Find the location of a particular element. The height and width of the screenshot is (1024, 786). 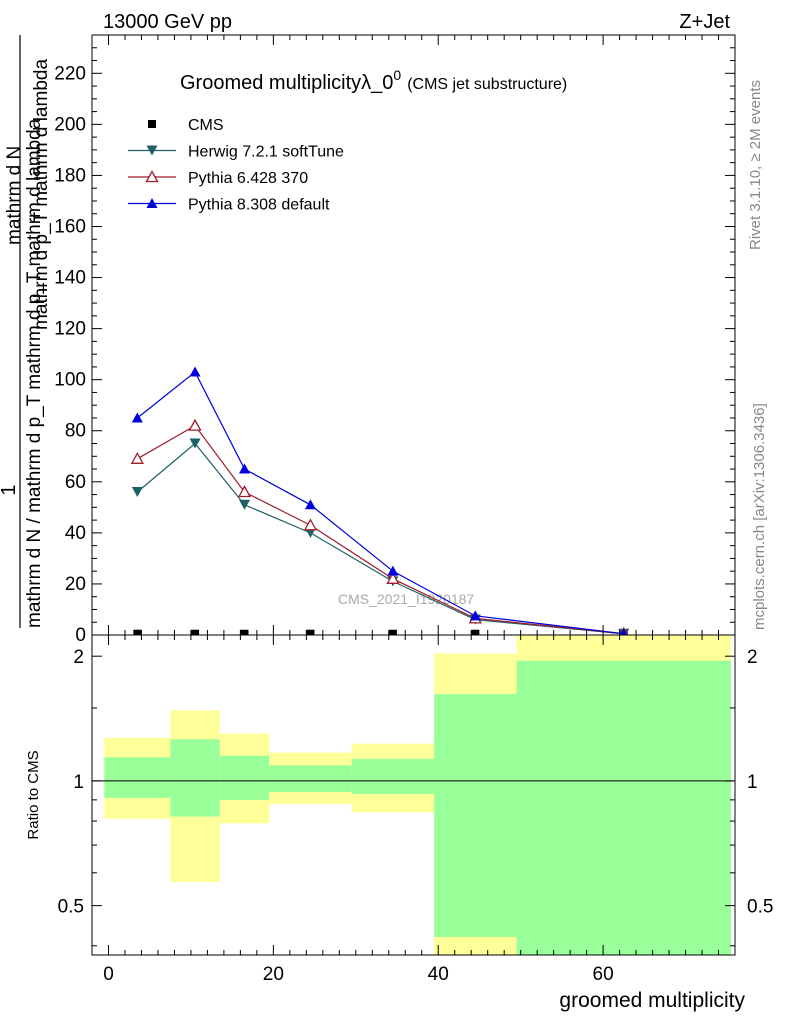

ylabel-numerator: 1 is located at coordinates (10, 489).